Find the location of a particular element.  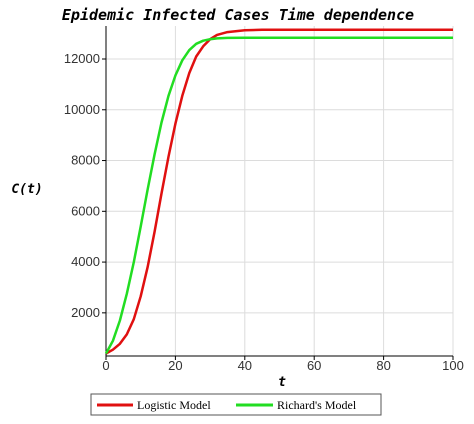

y-tick-label: 6000 is located at coordinates (85, 210).